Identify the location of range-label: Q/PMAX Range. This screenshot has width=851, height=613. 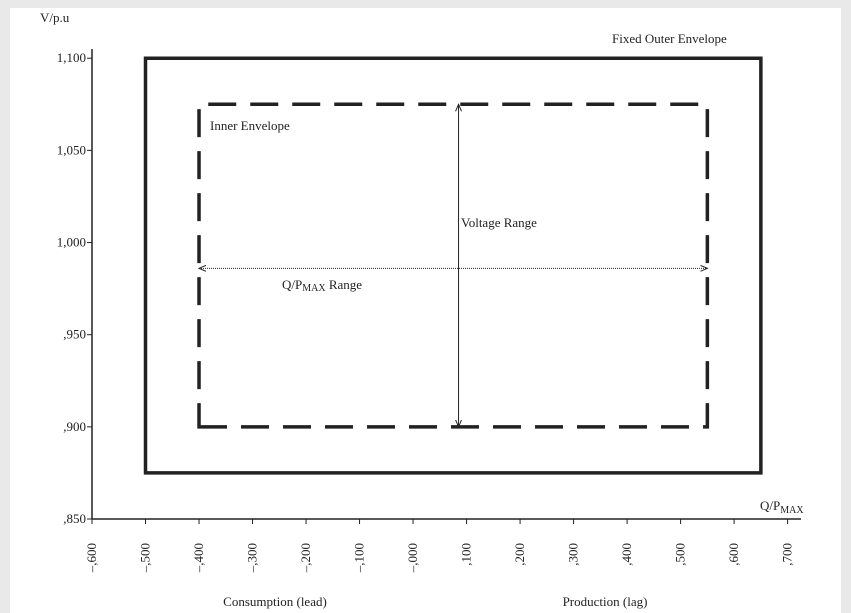
(322, 285).